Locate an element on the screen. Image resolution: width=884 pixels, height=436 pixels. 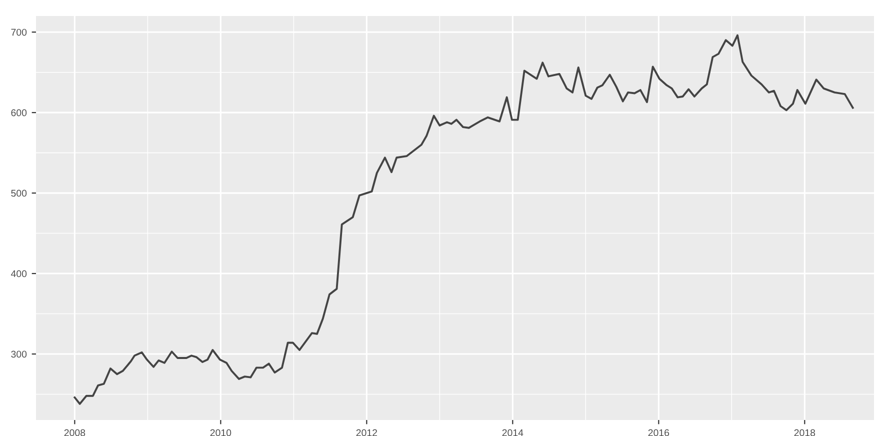
y-tick-label: 600 is located at coordinates (19, 112).